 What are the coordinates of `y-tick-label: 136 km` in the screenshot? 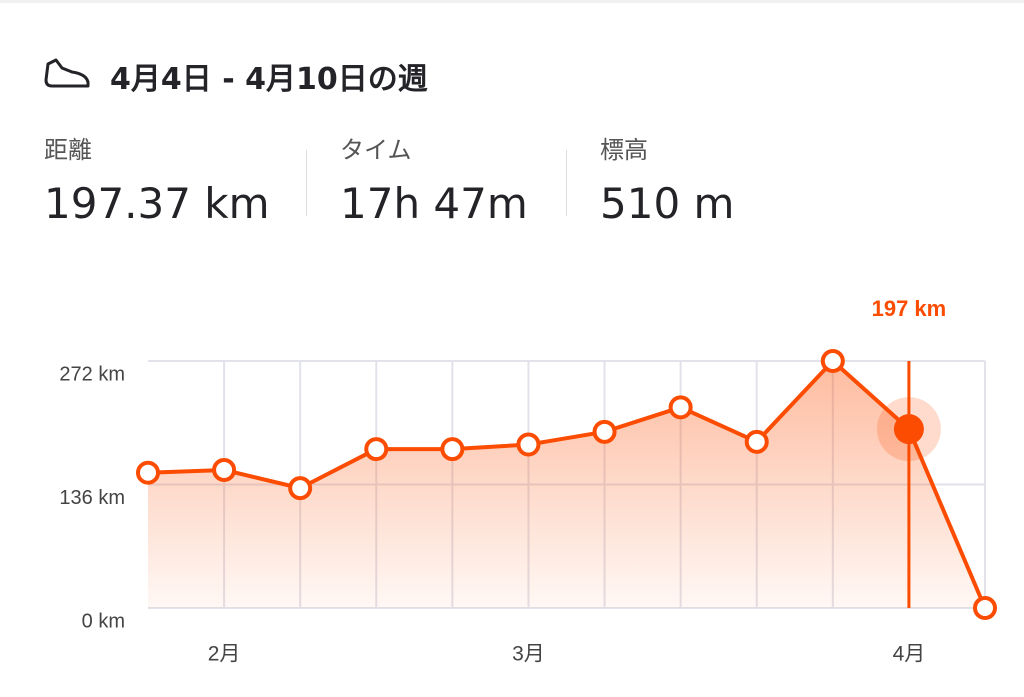 It's located at (92, 498).